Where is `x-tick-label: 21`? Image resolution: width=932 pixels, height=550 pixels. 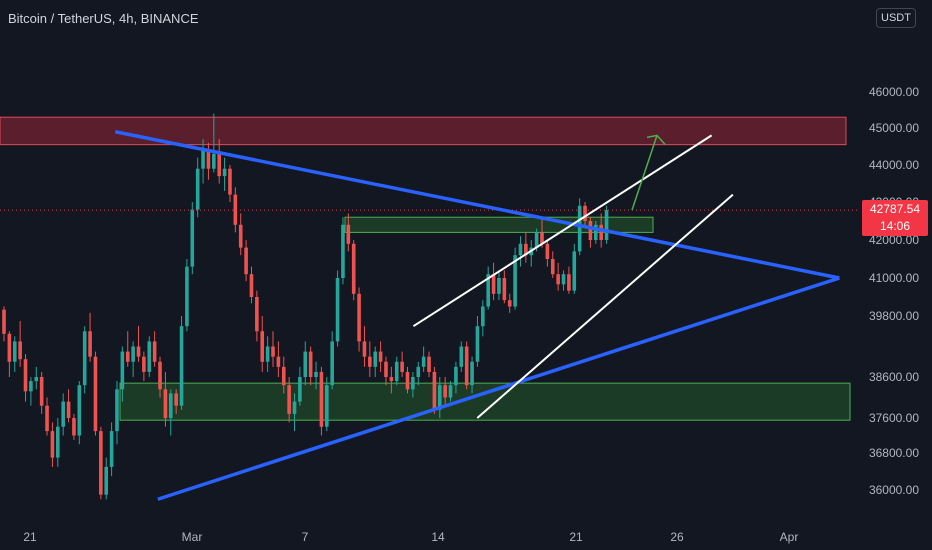
x-tick-label: 21 is located at coordinates (576, 537).